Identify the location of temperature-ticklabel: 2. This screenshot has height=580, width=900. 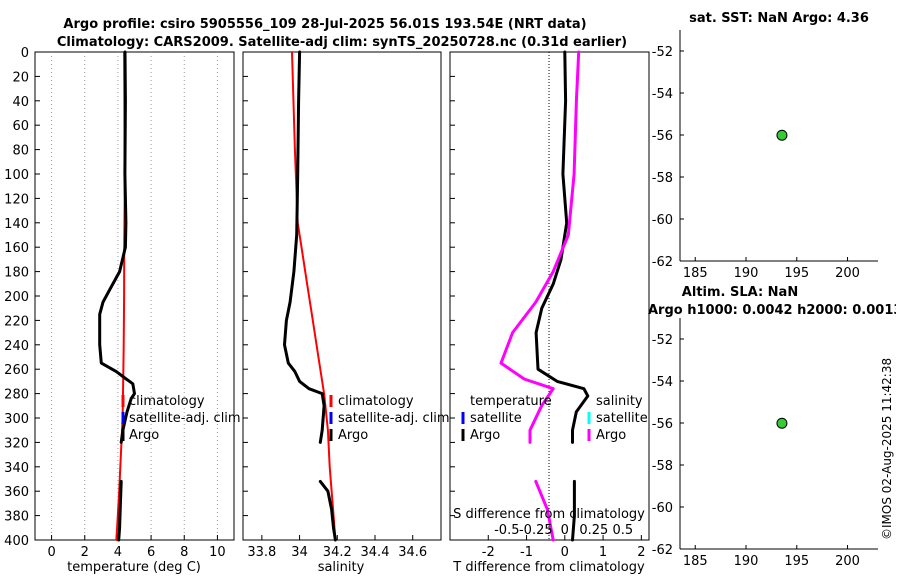
(85, 552).